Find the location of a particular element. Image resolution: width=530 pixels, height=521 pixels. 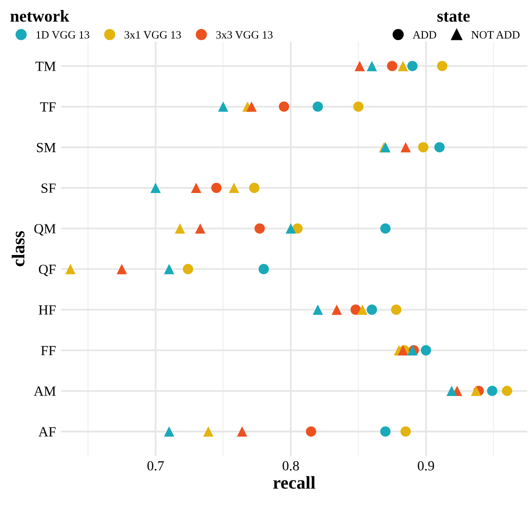

legend-label: 1D VGG 13 is located at coordinates (63, 35).